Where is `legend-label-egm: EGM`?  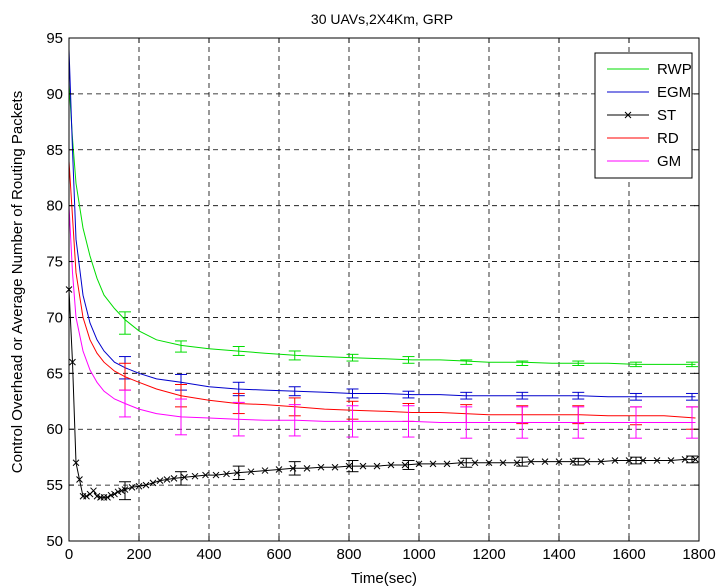
legend-label-egm: EGM is located at coordinates (674, 92).